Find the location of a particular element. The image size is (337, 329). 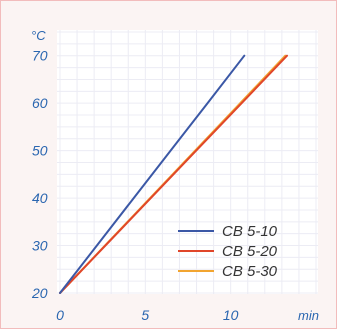

x-tick-label: 5 is located at coordinates (145, 315).